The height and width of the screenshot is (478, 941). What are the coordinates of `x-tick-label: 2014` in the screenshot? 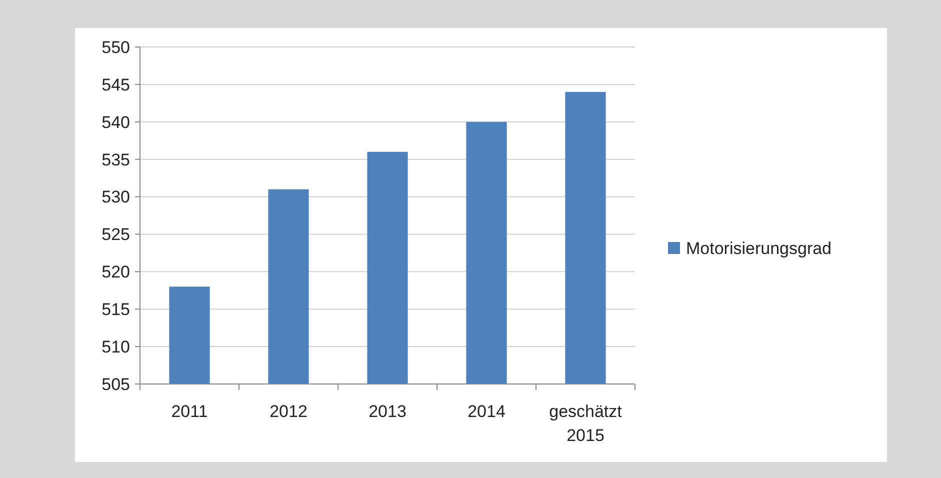 It's located at (487, 411).